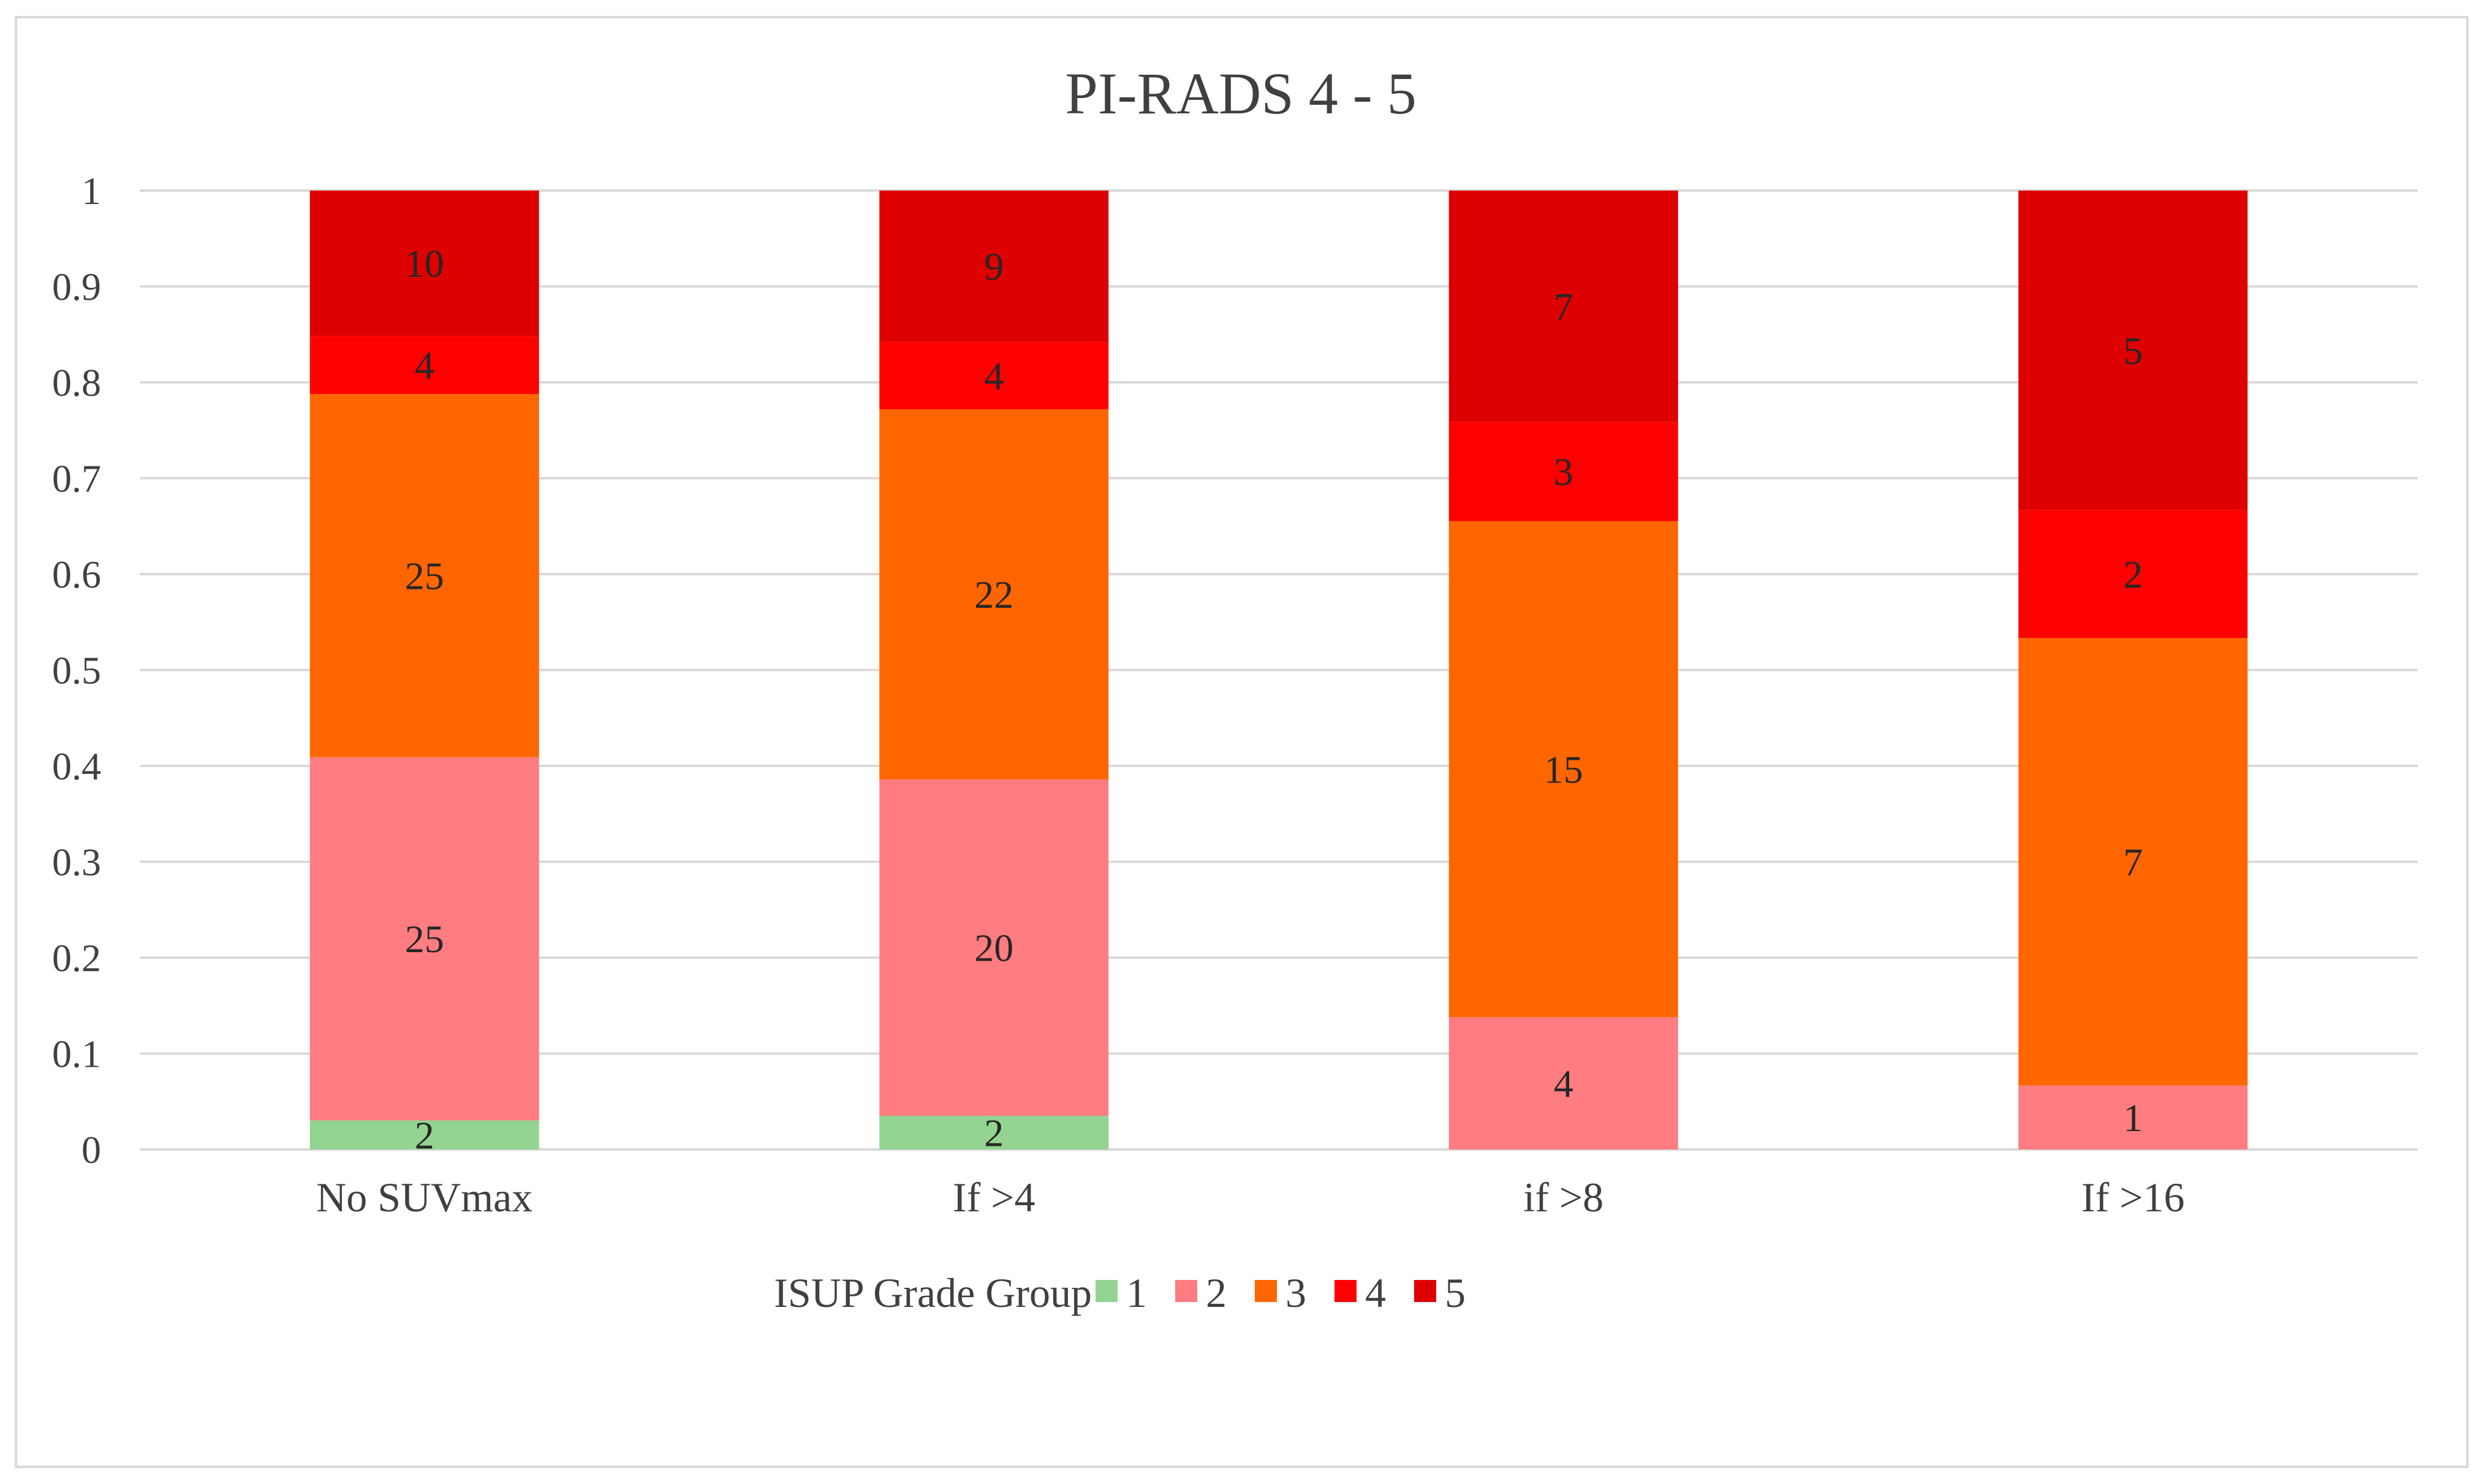 Image resolution: width=2487 pixels, height=1484 pixels. Describe the element at coordinates (76, 766) in the screenshot. I see `y-tick-label: 0.4` at that location.